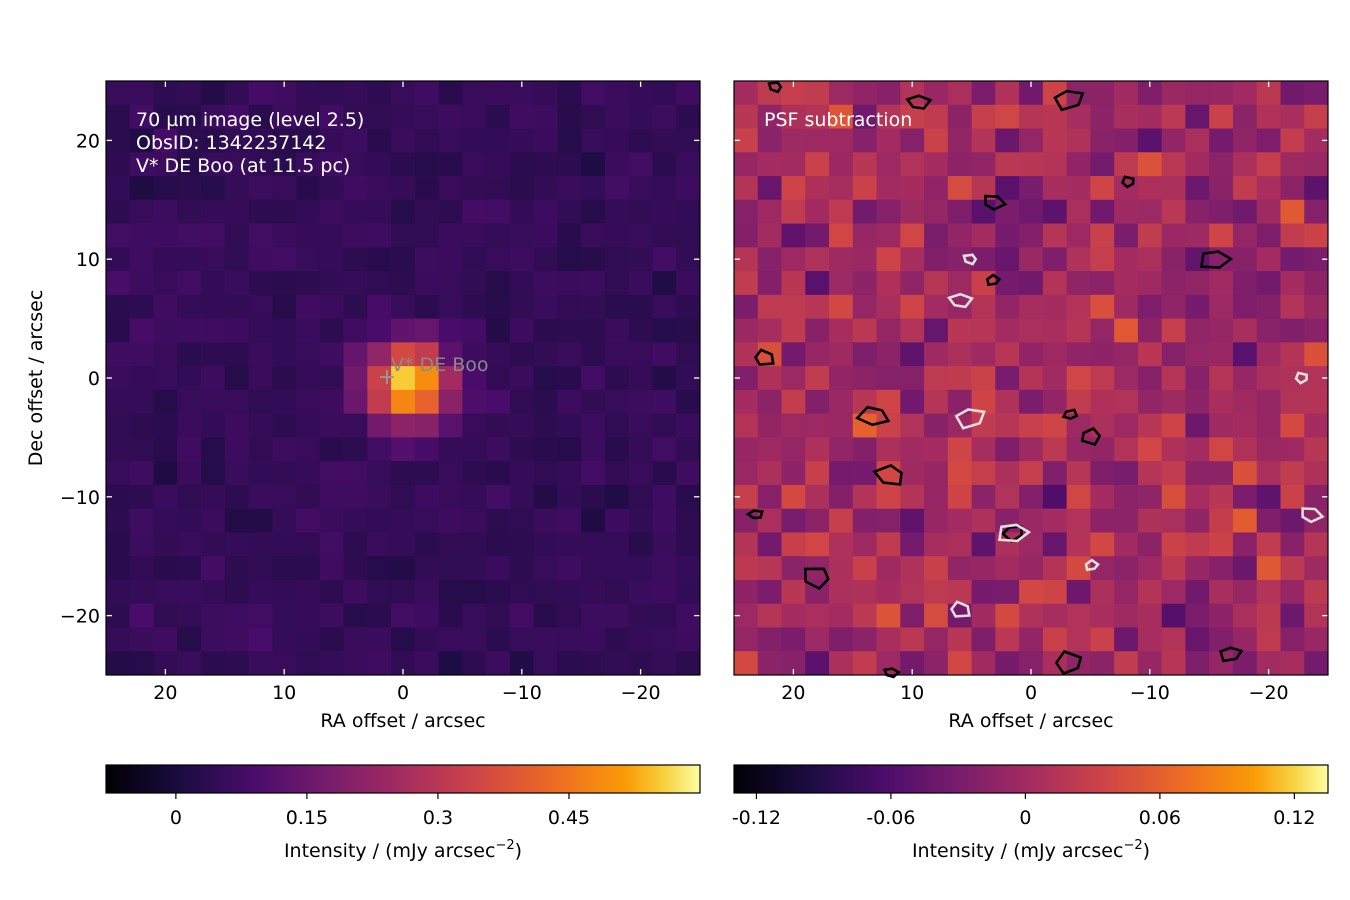  I want to click on positive-contour, so click(919, 102).